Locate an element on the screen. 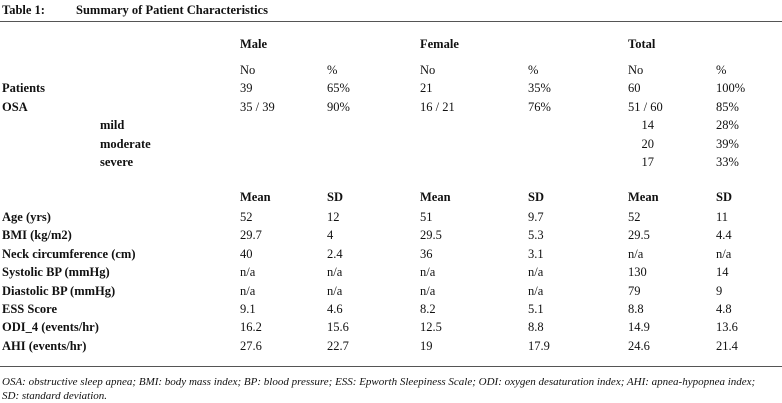 The width and height of the screenshot is (782, 403). cell: 13.6 is located at coordinates (727, 327).